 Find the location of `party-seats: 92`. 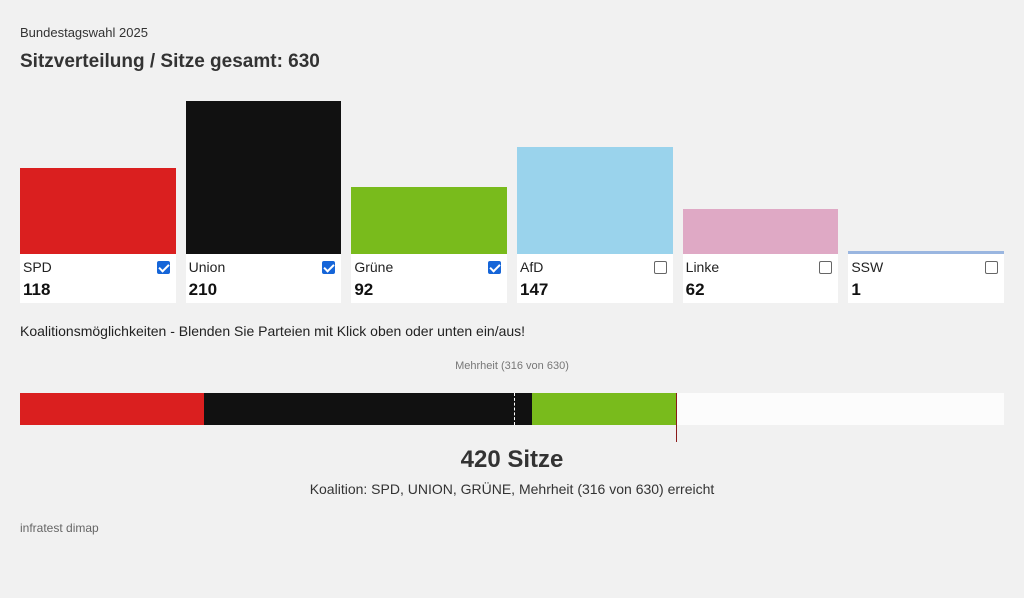

party-seats: 92 is located at coordinates (364, 289).